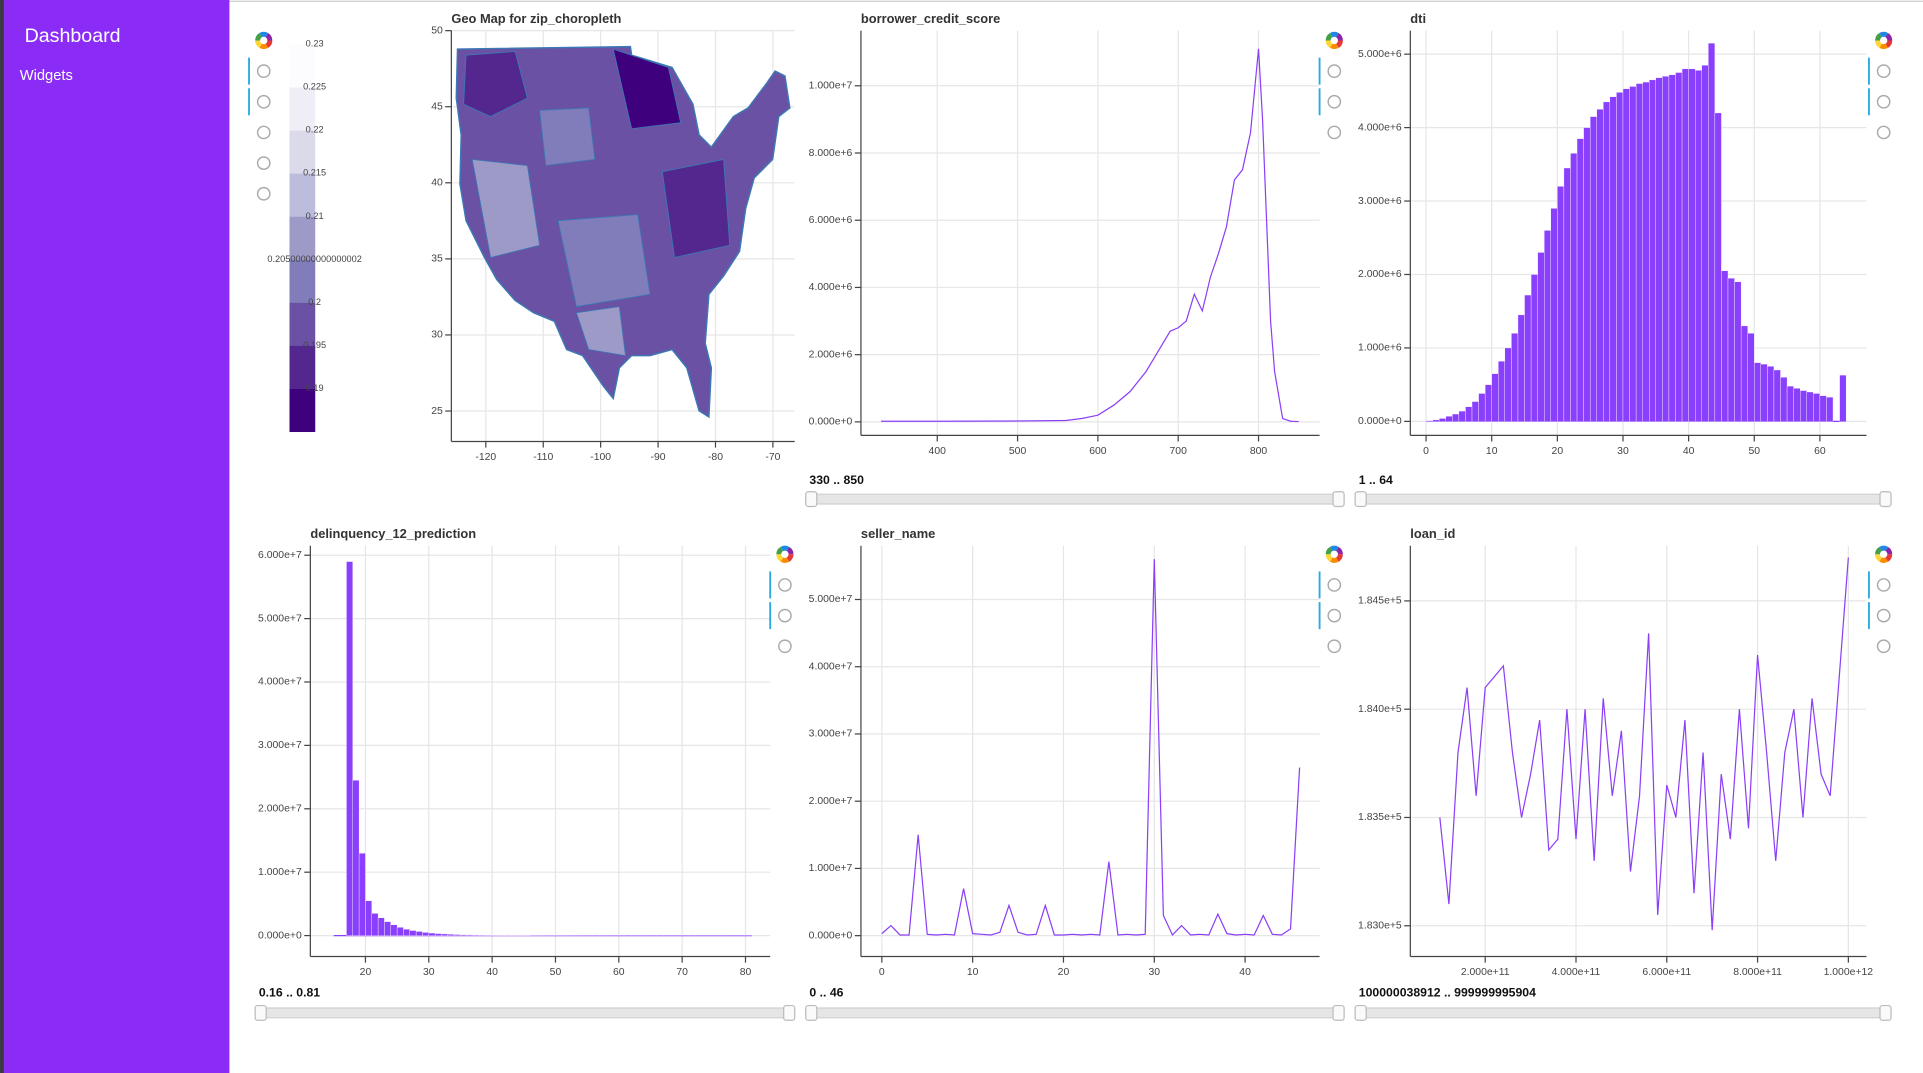 This screenshot has width=1923, height=1073. I want to click on colorbar-label: 0.195, so click(314, 345).